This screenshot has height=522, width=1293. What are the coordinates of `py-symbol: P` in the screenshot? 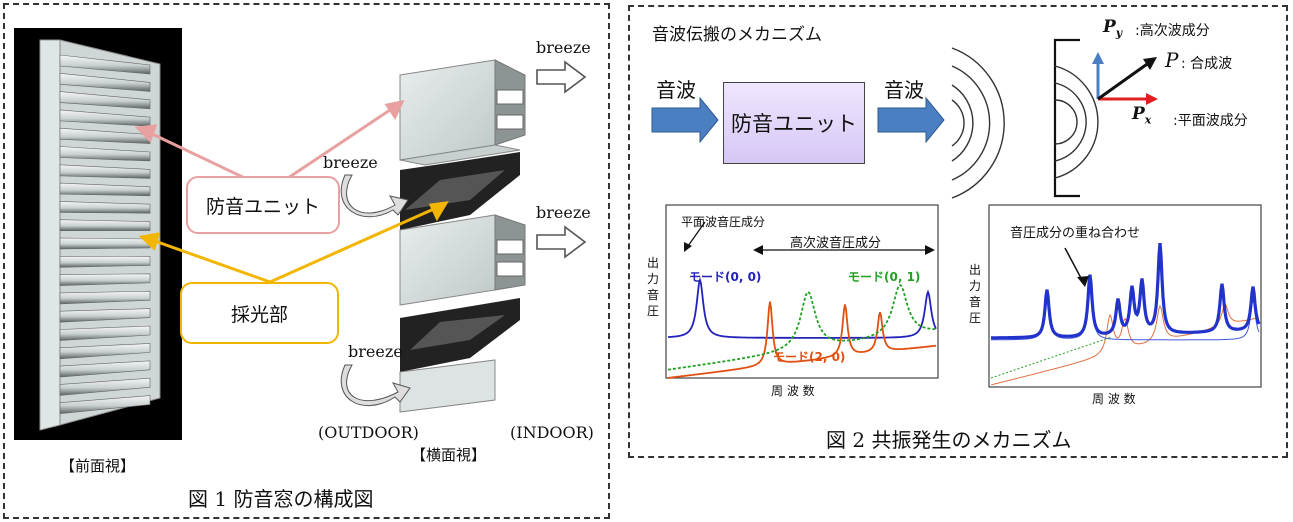 It's located at (1109, 27).